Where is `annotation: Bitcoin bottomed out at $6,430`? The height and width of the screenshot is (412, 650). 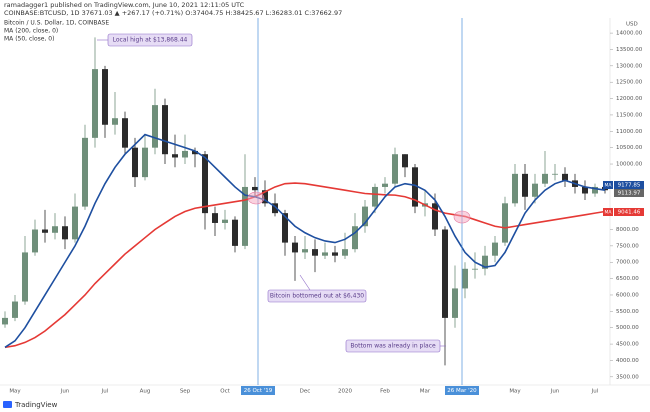 annotation: Bitcoin bottomed out at $6,430 is located at coordinates (317, 288).